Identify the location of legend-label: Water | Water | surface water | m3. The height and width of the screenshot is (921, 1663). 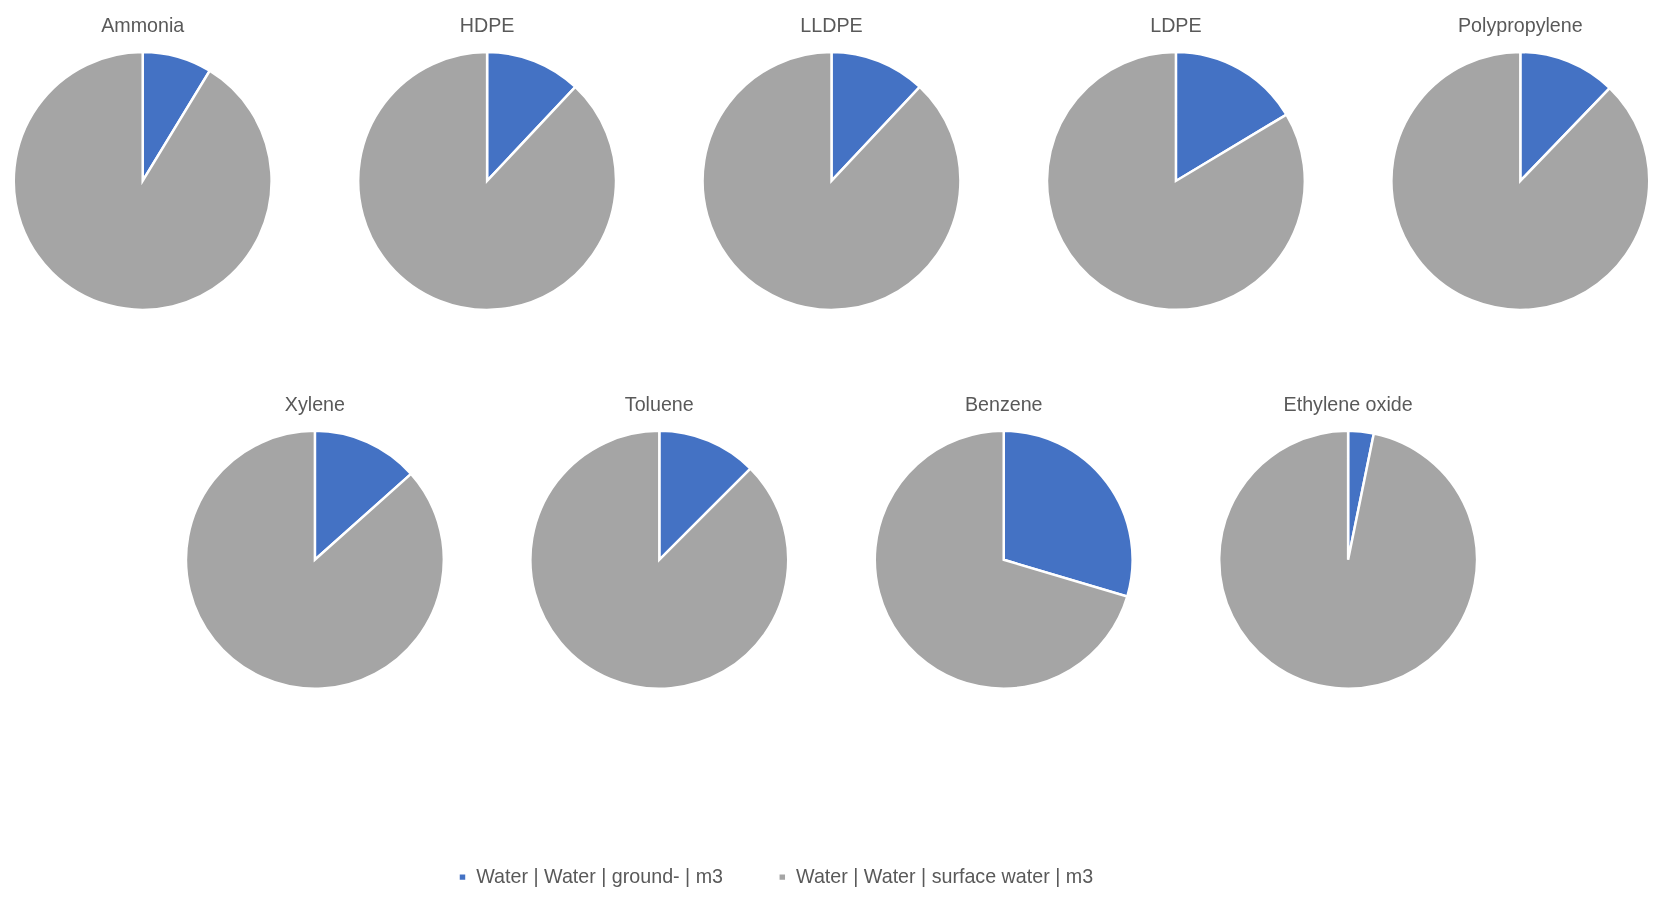
(945, 876).